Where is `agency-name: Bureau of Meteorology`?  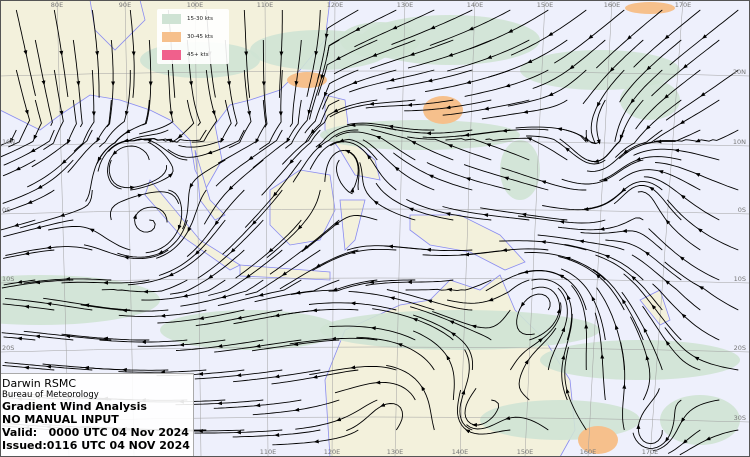 agency-name: Bureau of Meteorology is located at coordinates (50, 395).